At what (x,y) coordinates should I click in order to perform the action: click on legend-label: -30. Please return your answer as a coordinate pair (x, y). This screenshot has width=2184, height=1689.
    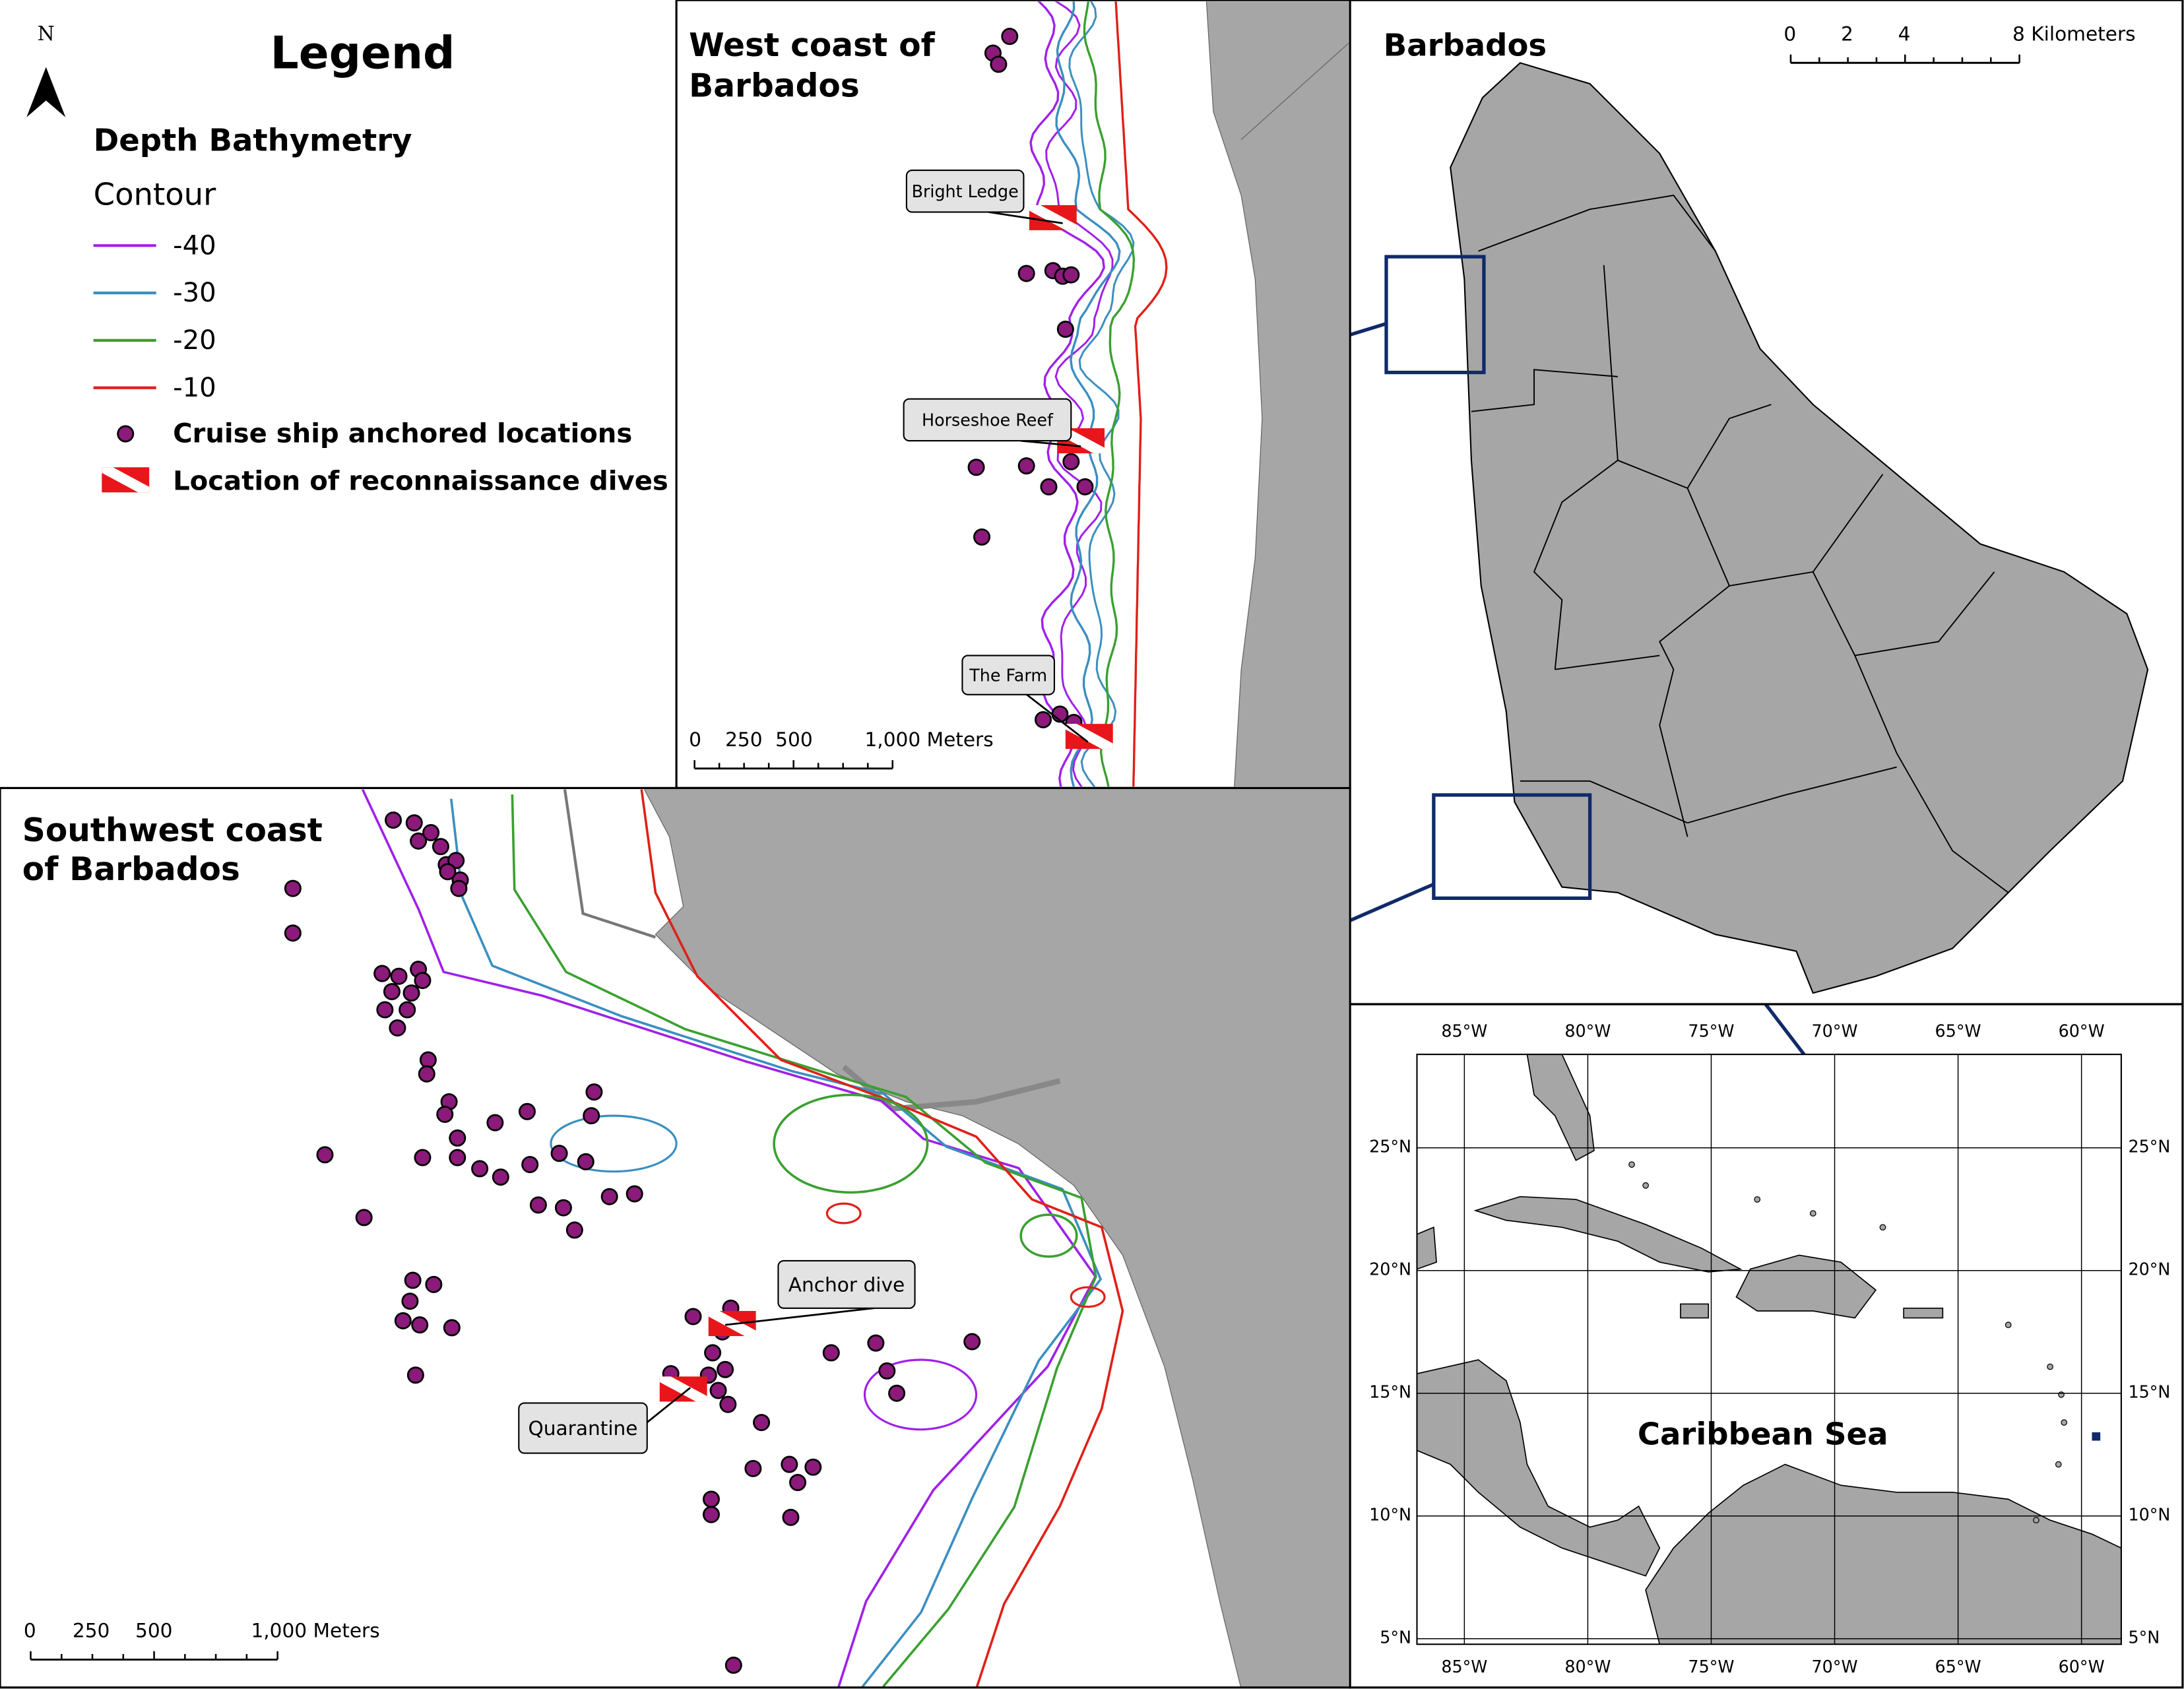
    Looking at the image, I should click on (194, 293).